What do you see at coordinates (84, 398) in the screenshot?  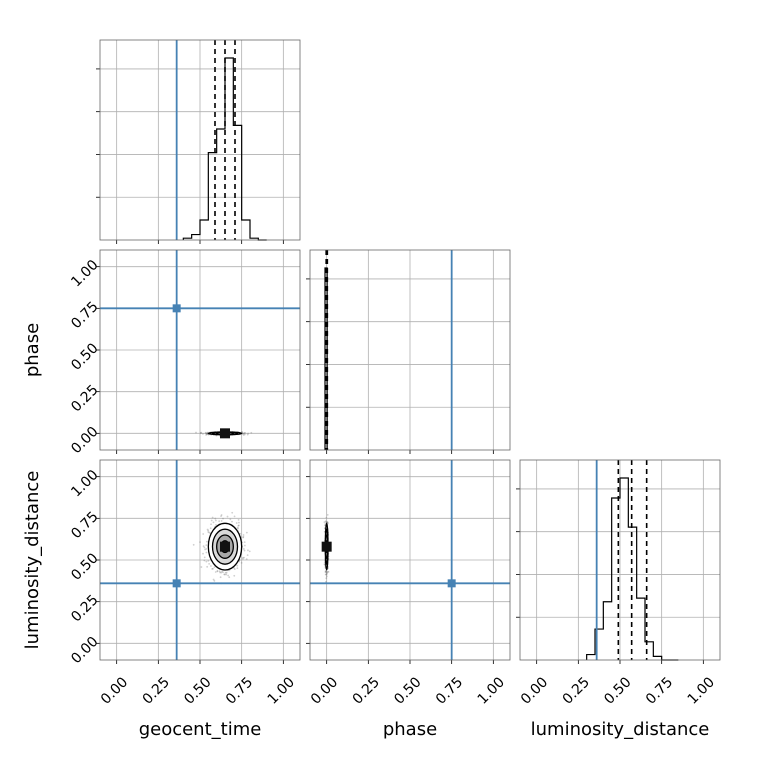 I see `phase-ytick-label-1: 0.25` at bounding box center [84, 398].